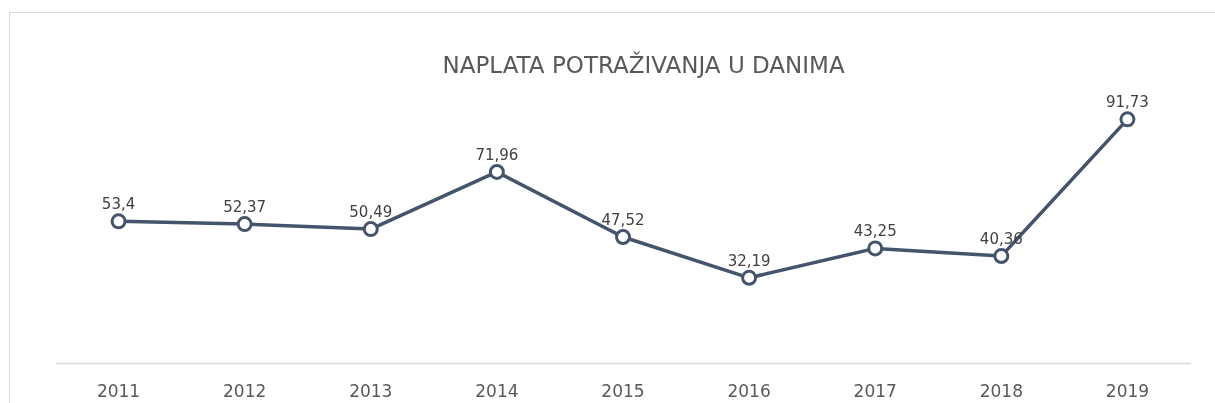 Image resolution: width=1215 pixels, height=403 pixels. What do you see at coordinates (875, 231) in the screenshot?
I see `data-label: 43,25` at bounding box center [875, 231].